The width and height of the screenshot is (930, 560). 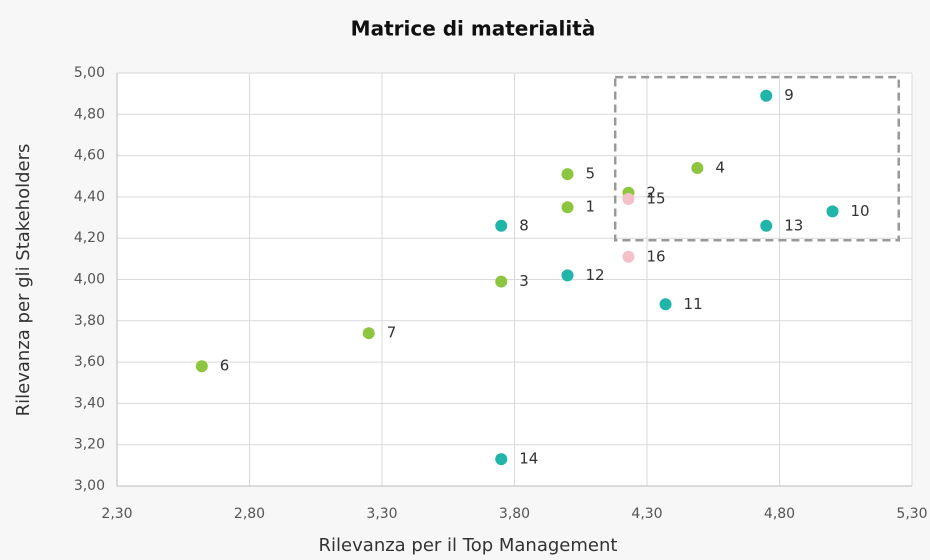 I want to click on point-label: 3, so click(x=524, y=281).